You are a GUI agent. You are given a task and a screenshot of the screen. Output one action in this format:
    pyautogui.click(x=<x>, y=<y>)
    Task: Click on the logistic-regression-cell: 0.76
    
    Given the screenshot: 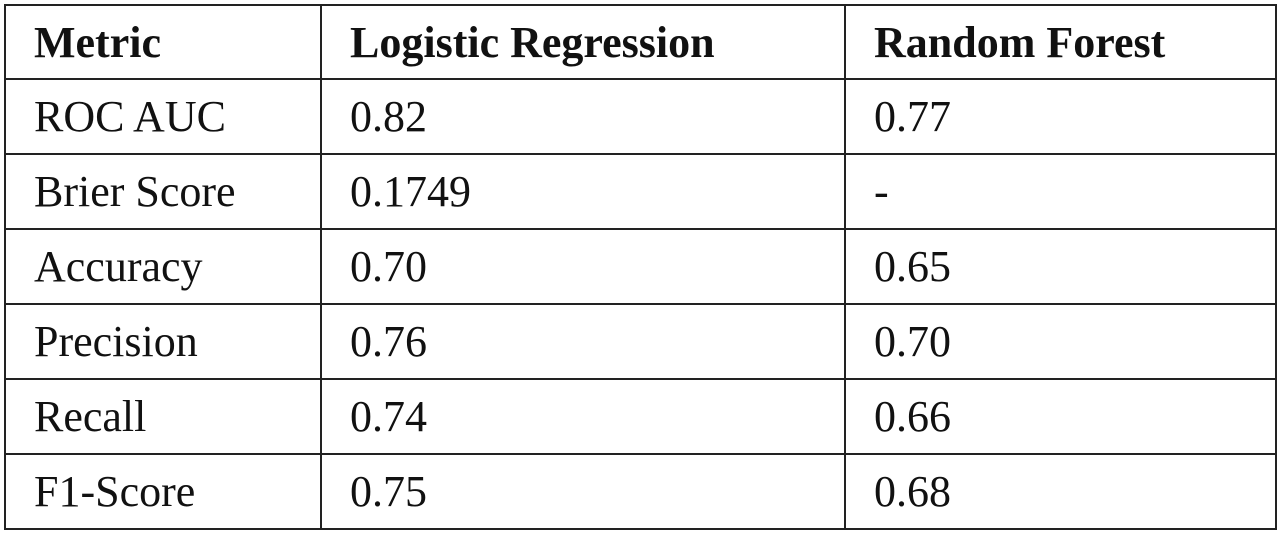 What is the action you would take?
    pyautogui.click(x=583, y=341)
    